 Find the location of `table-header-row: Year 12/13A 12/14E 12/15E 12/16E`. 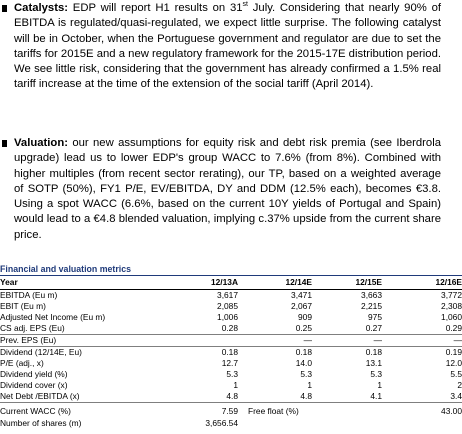

table-header-row: Year 12/13A 12/14E 12/15E 12/16E is located at coordinates (231, 283).